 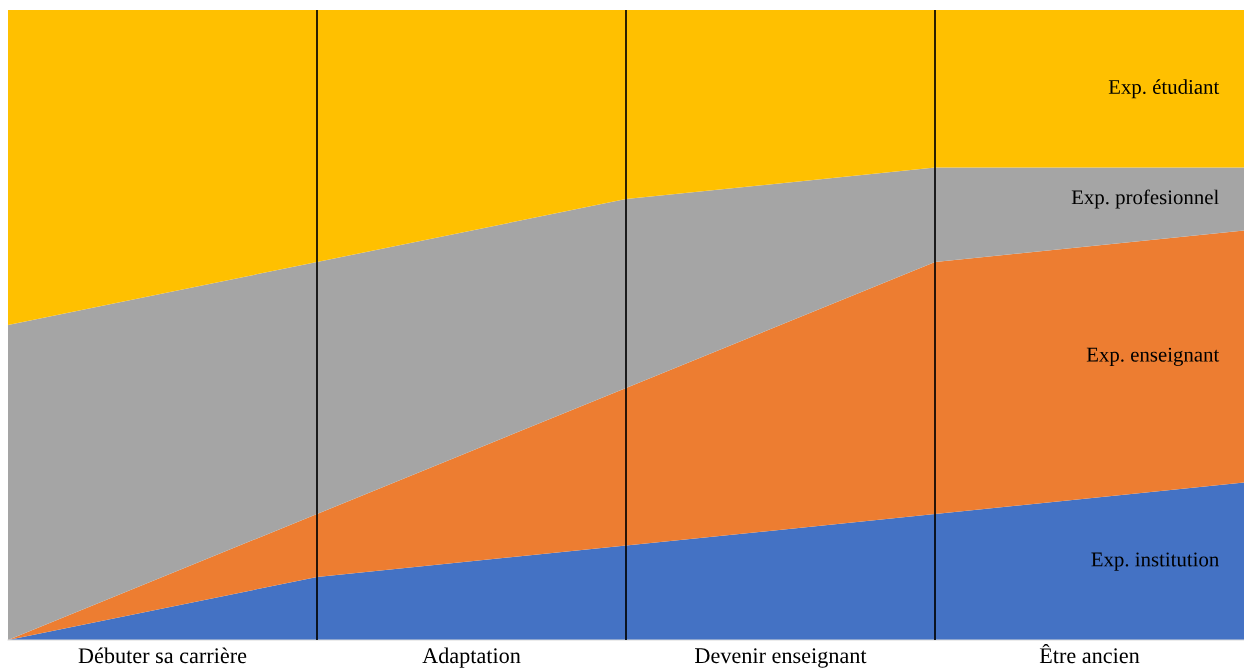 I want to click on text: Débuter sa carrière, so click(x=162, y=655).